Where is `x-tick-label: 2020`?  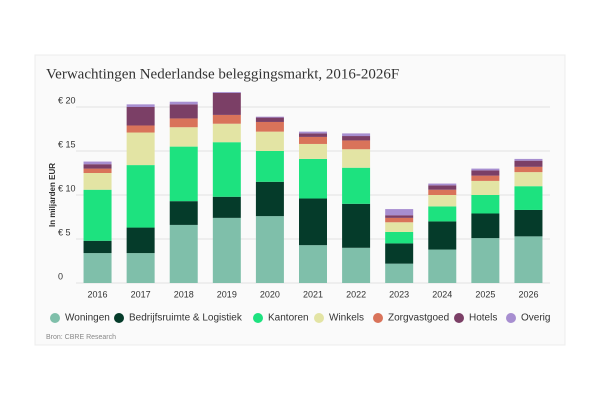
x-tick-label: 2020 is located at coordinates (270, 294).